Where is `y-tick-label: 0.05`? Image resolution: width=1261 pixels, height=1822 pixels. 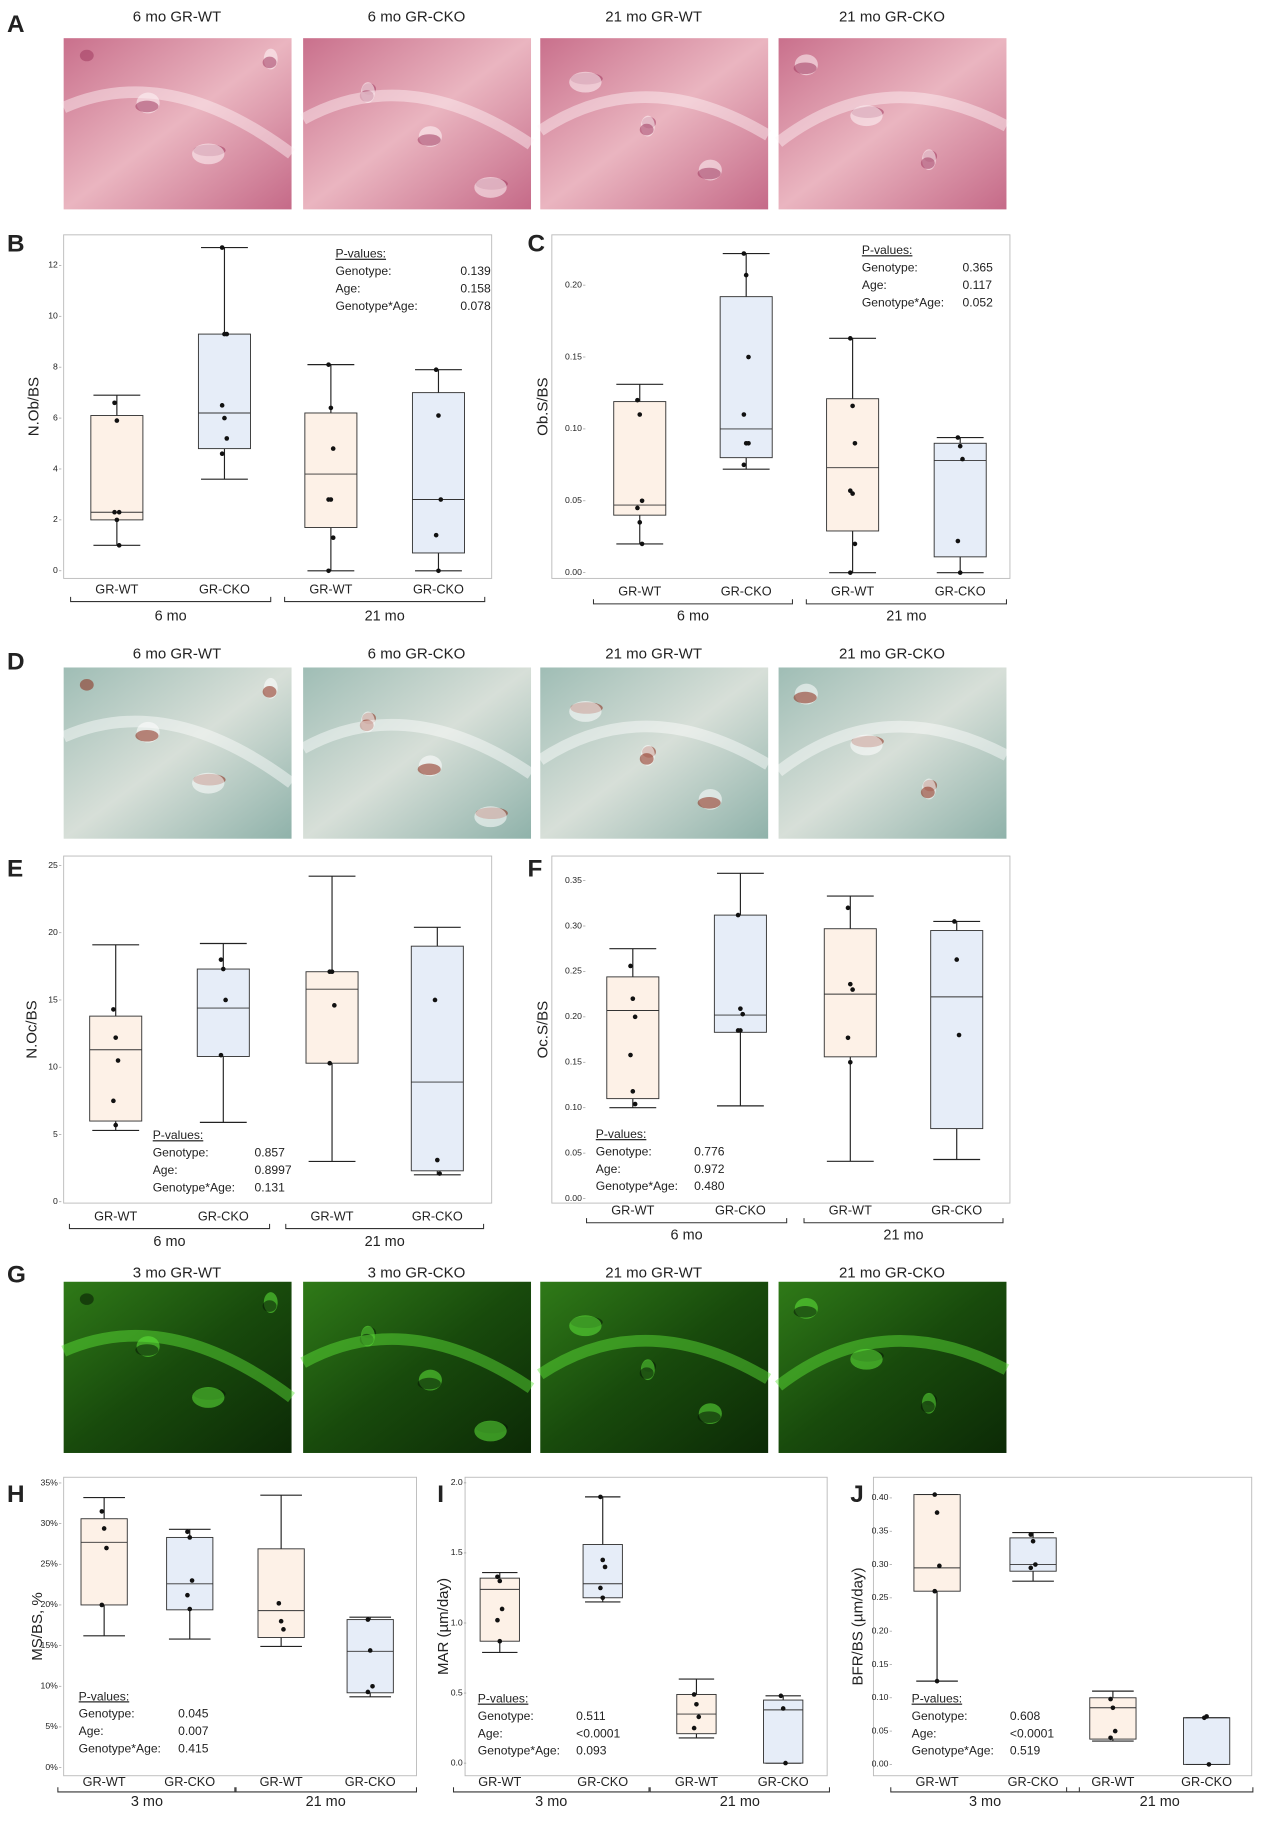
y-tick-label: 0.05 is located at coordinates (573, 500).